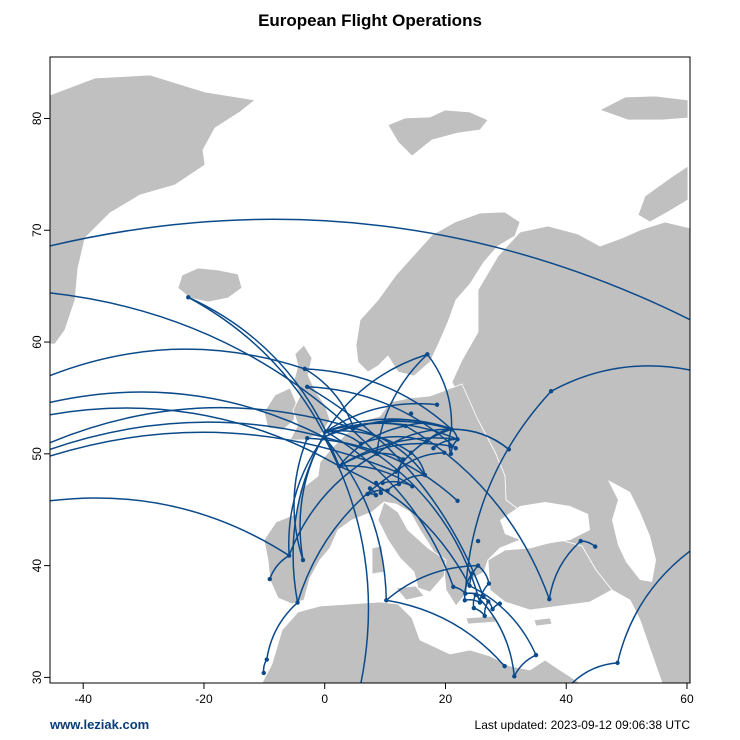 This screenshot has width=740, height=740. I want to click on x-tick-label: 40, so click(567, 699).